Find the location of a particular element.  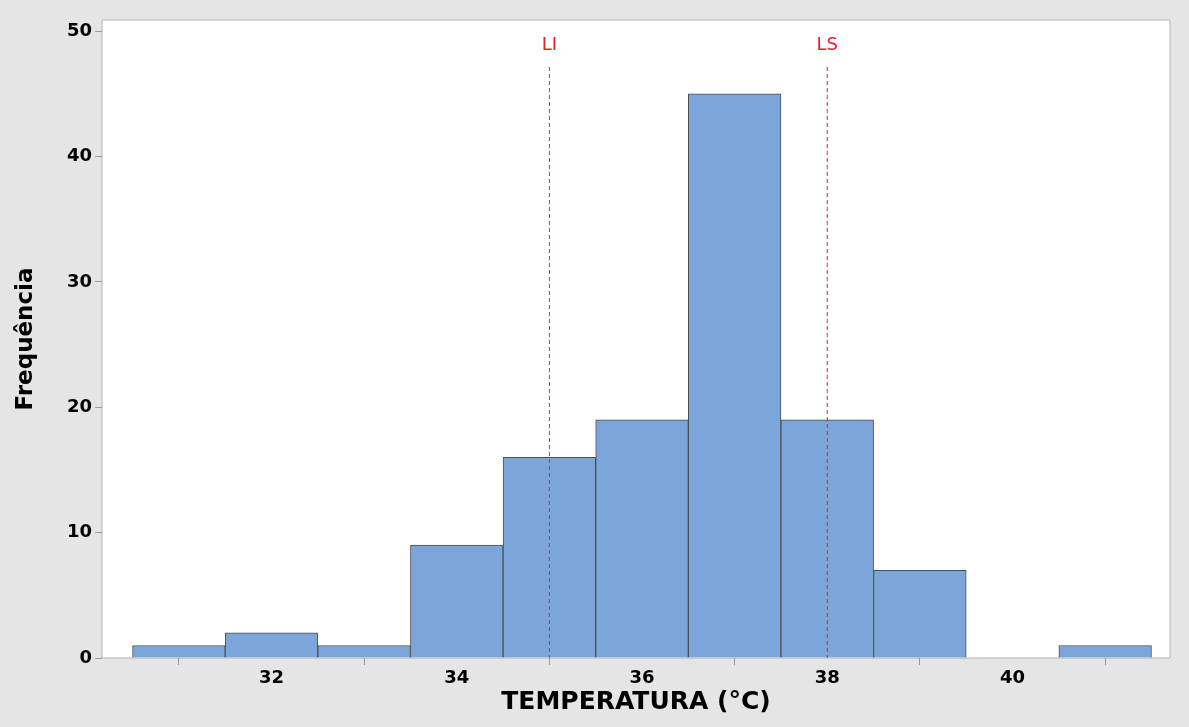

y-tick-label: 30 is located at coordinates (79, 280).